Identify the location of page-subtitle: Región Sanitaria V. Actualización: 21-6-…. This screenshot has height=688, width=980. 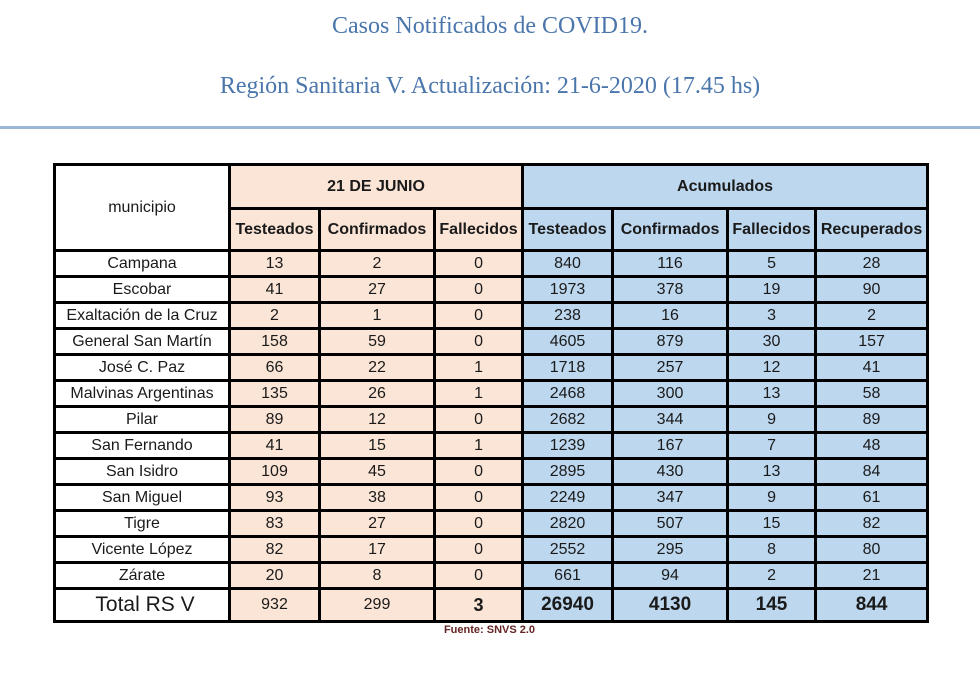
(490, 86).